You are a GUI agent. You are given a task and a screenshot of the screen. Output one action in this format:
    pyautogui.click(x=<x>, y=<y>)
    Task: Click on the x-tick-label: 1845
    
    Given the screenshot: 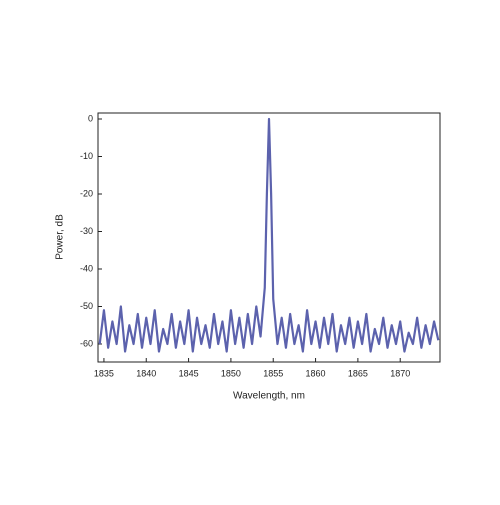 What is the action you would take?
    pyautogui.click(x=189, y=373)
    